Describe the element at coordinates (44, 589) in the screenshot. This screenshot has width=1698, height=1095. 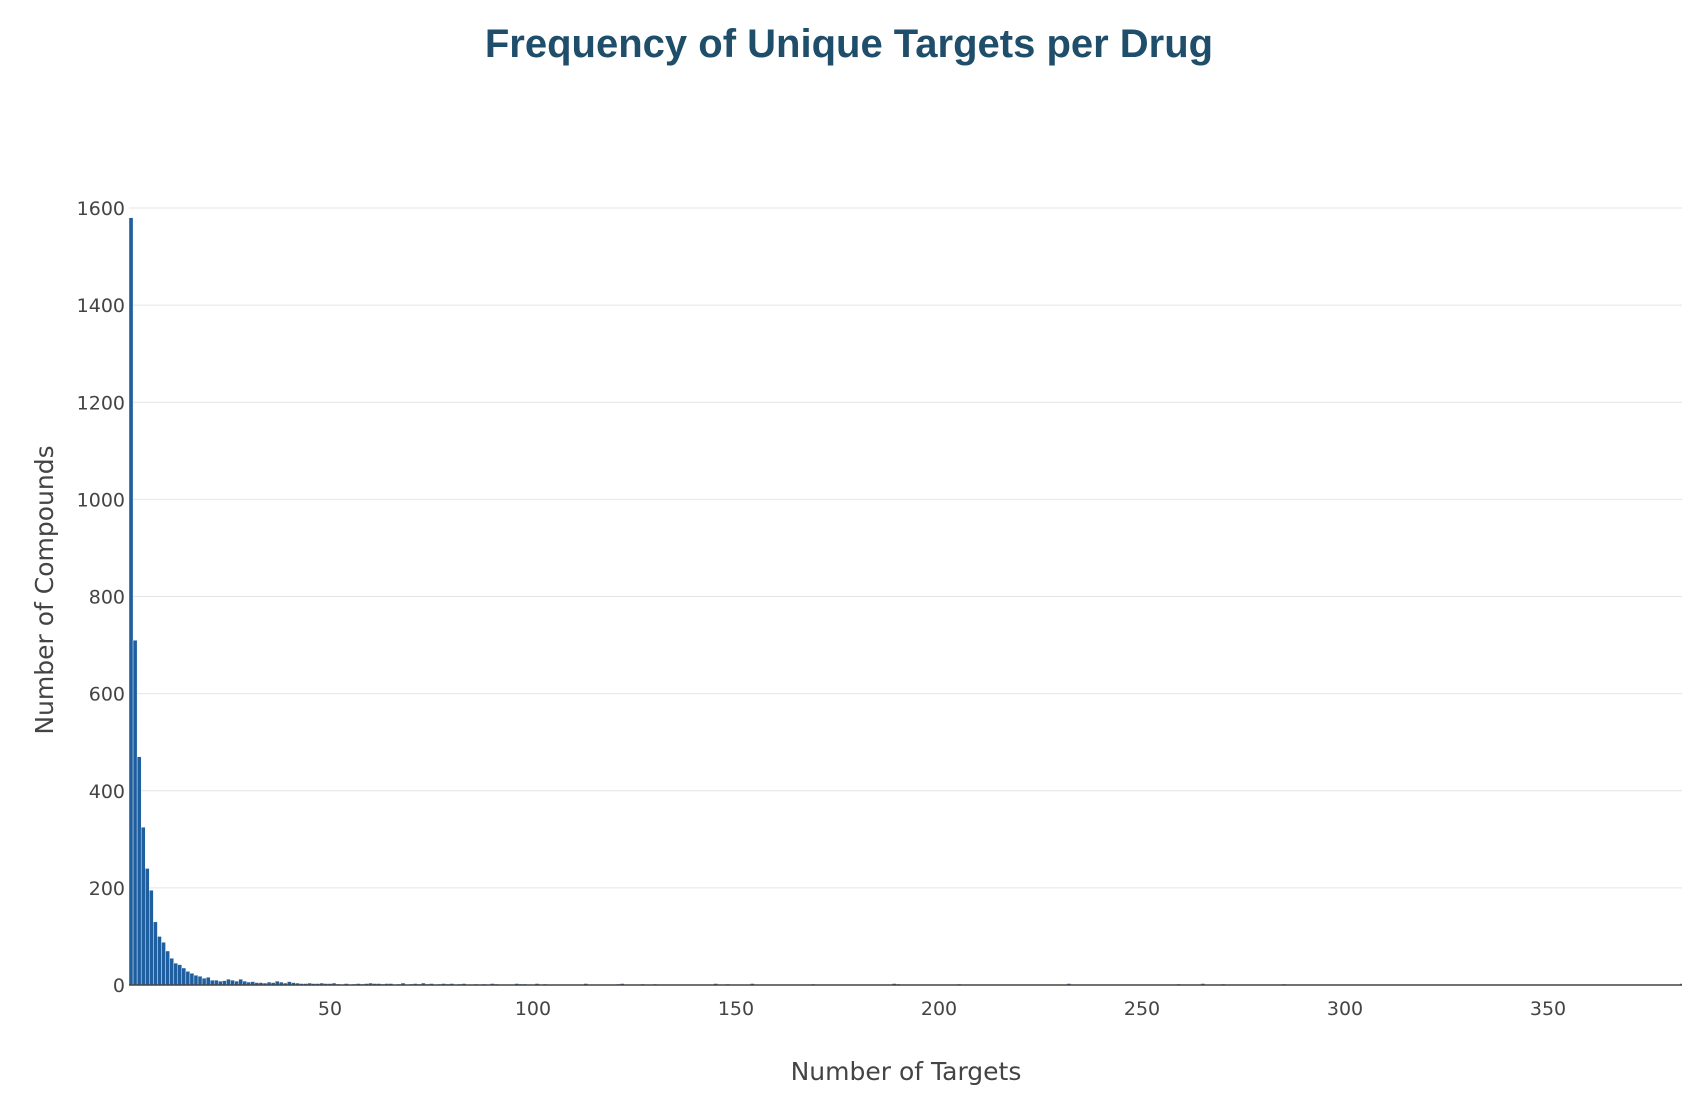
I see `y-axis-title: Number of Compounds` at that location.